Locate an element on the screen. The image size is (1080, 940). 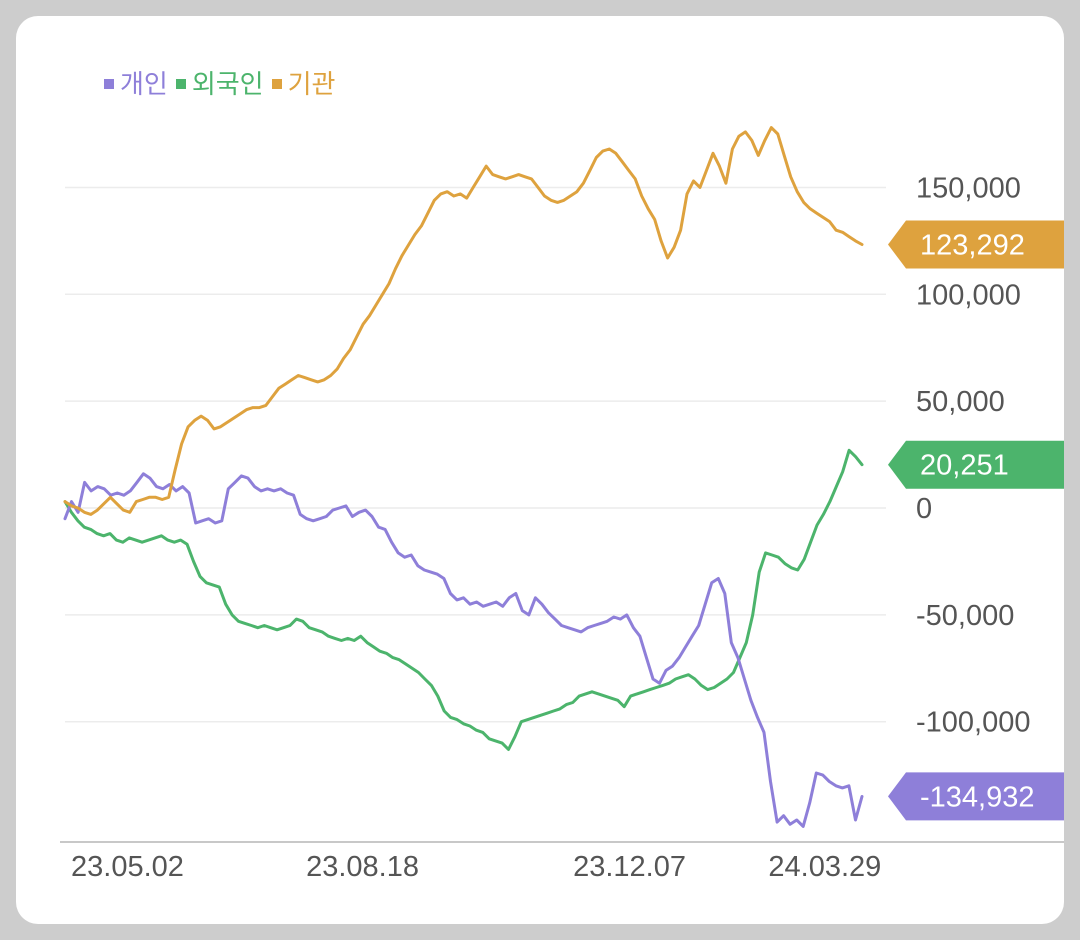
legend-item-institution: 기관 is located at coordinates (303, 84).